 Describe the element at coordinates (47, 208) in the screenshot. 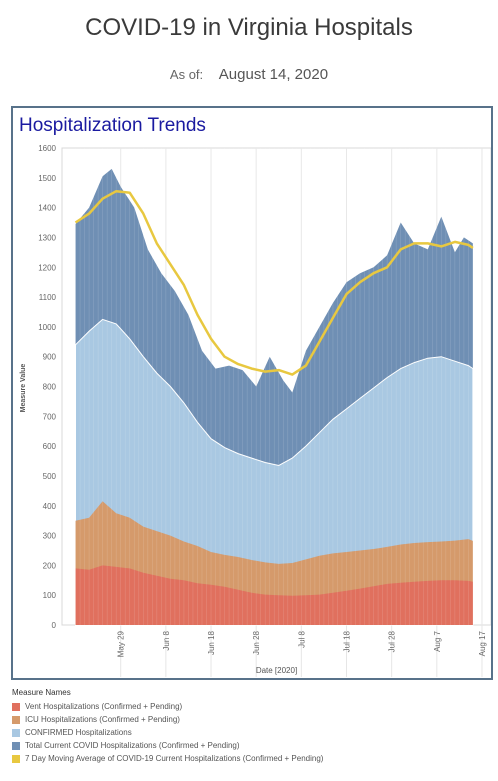

I see `y-tick-label: 1400` at that location.